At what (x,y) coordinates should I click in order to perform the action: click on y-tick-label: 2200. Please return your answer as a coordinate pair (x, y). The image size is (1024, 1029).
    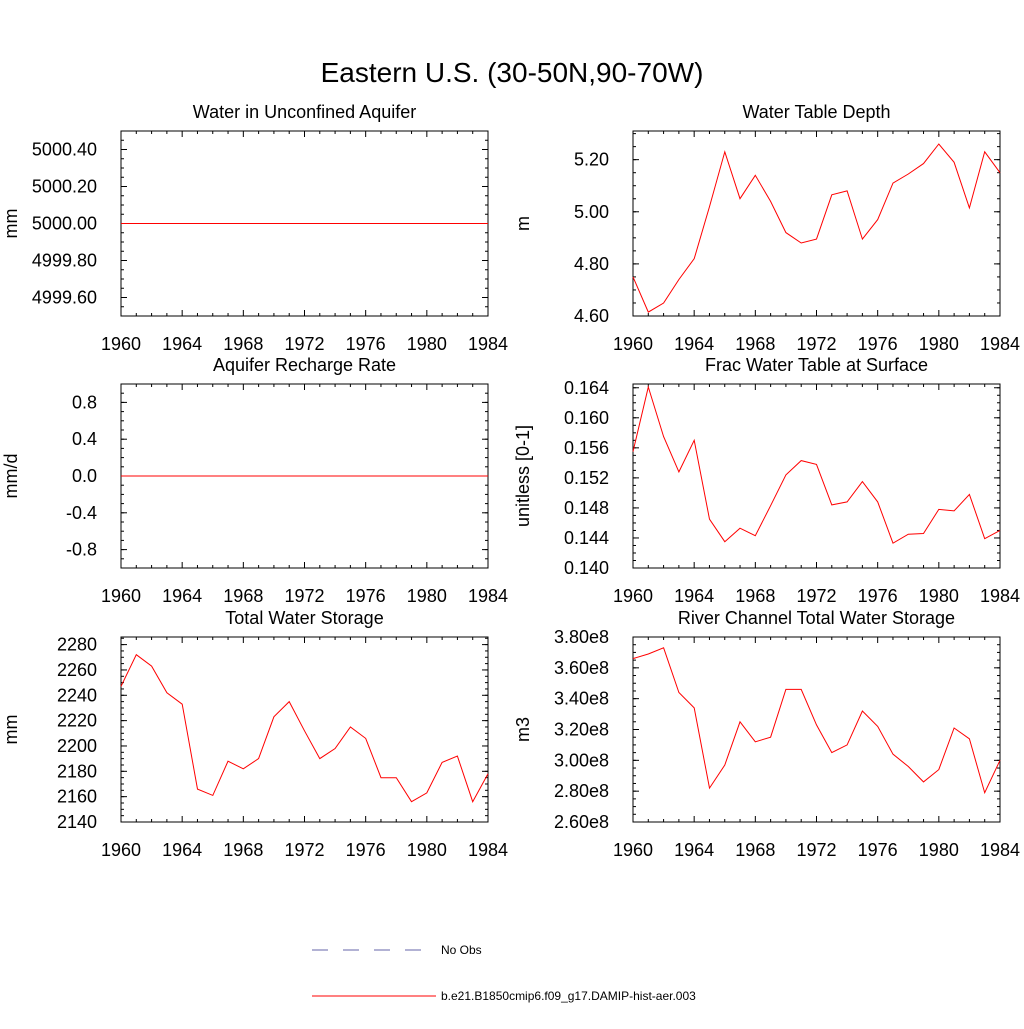
    Looking at the image, I should click on (77, 746).